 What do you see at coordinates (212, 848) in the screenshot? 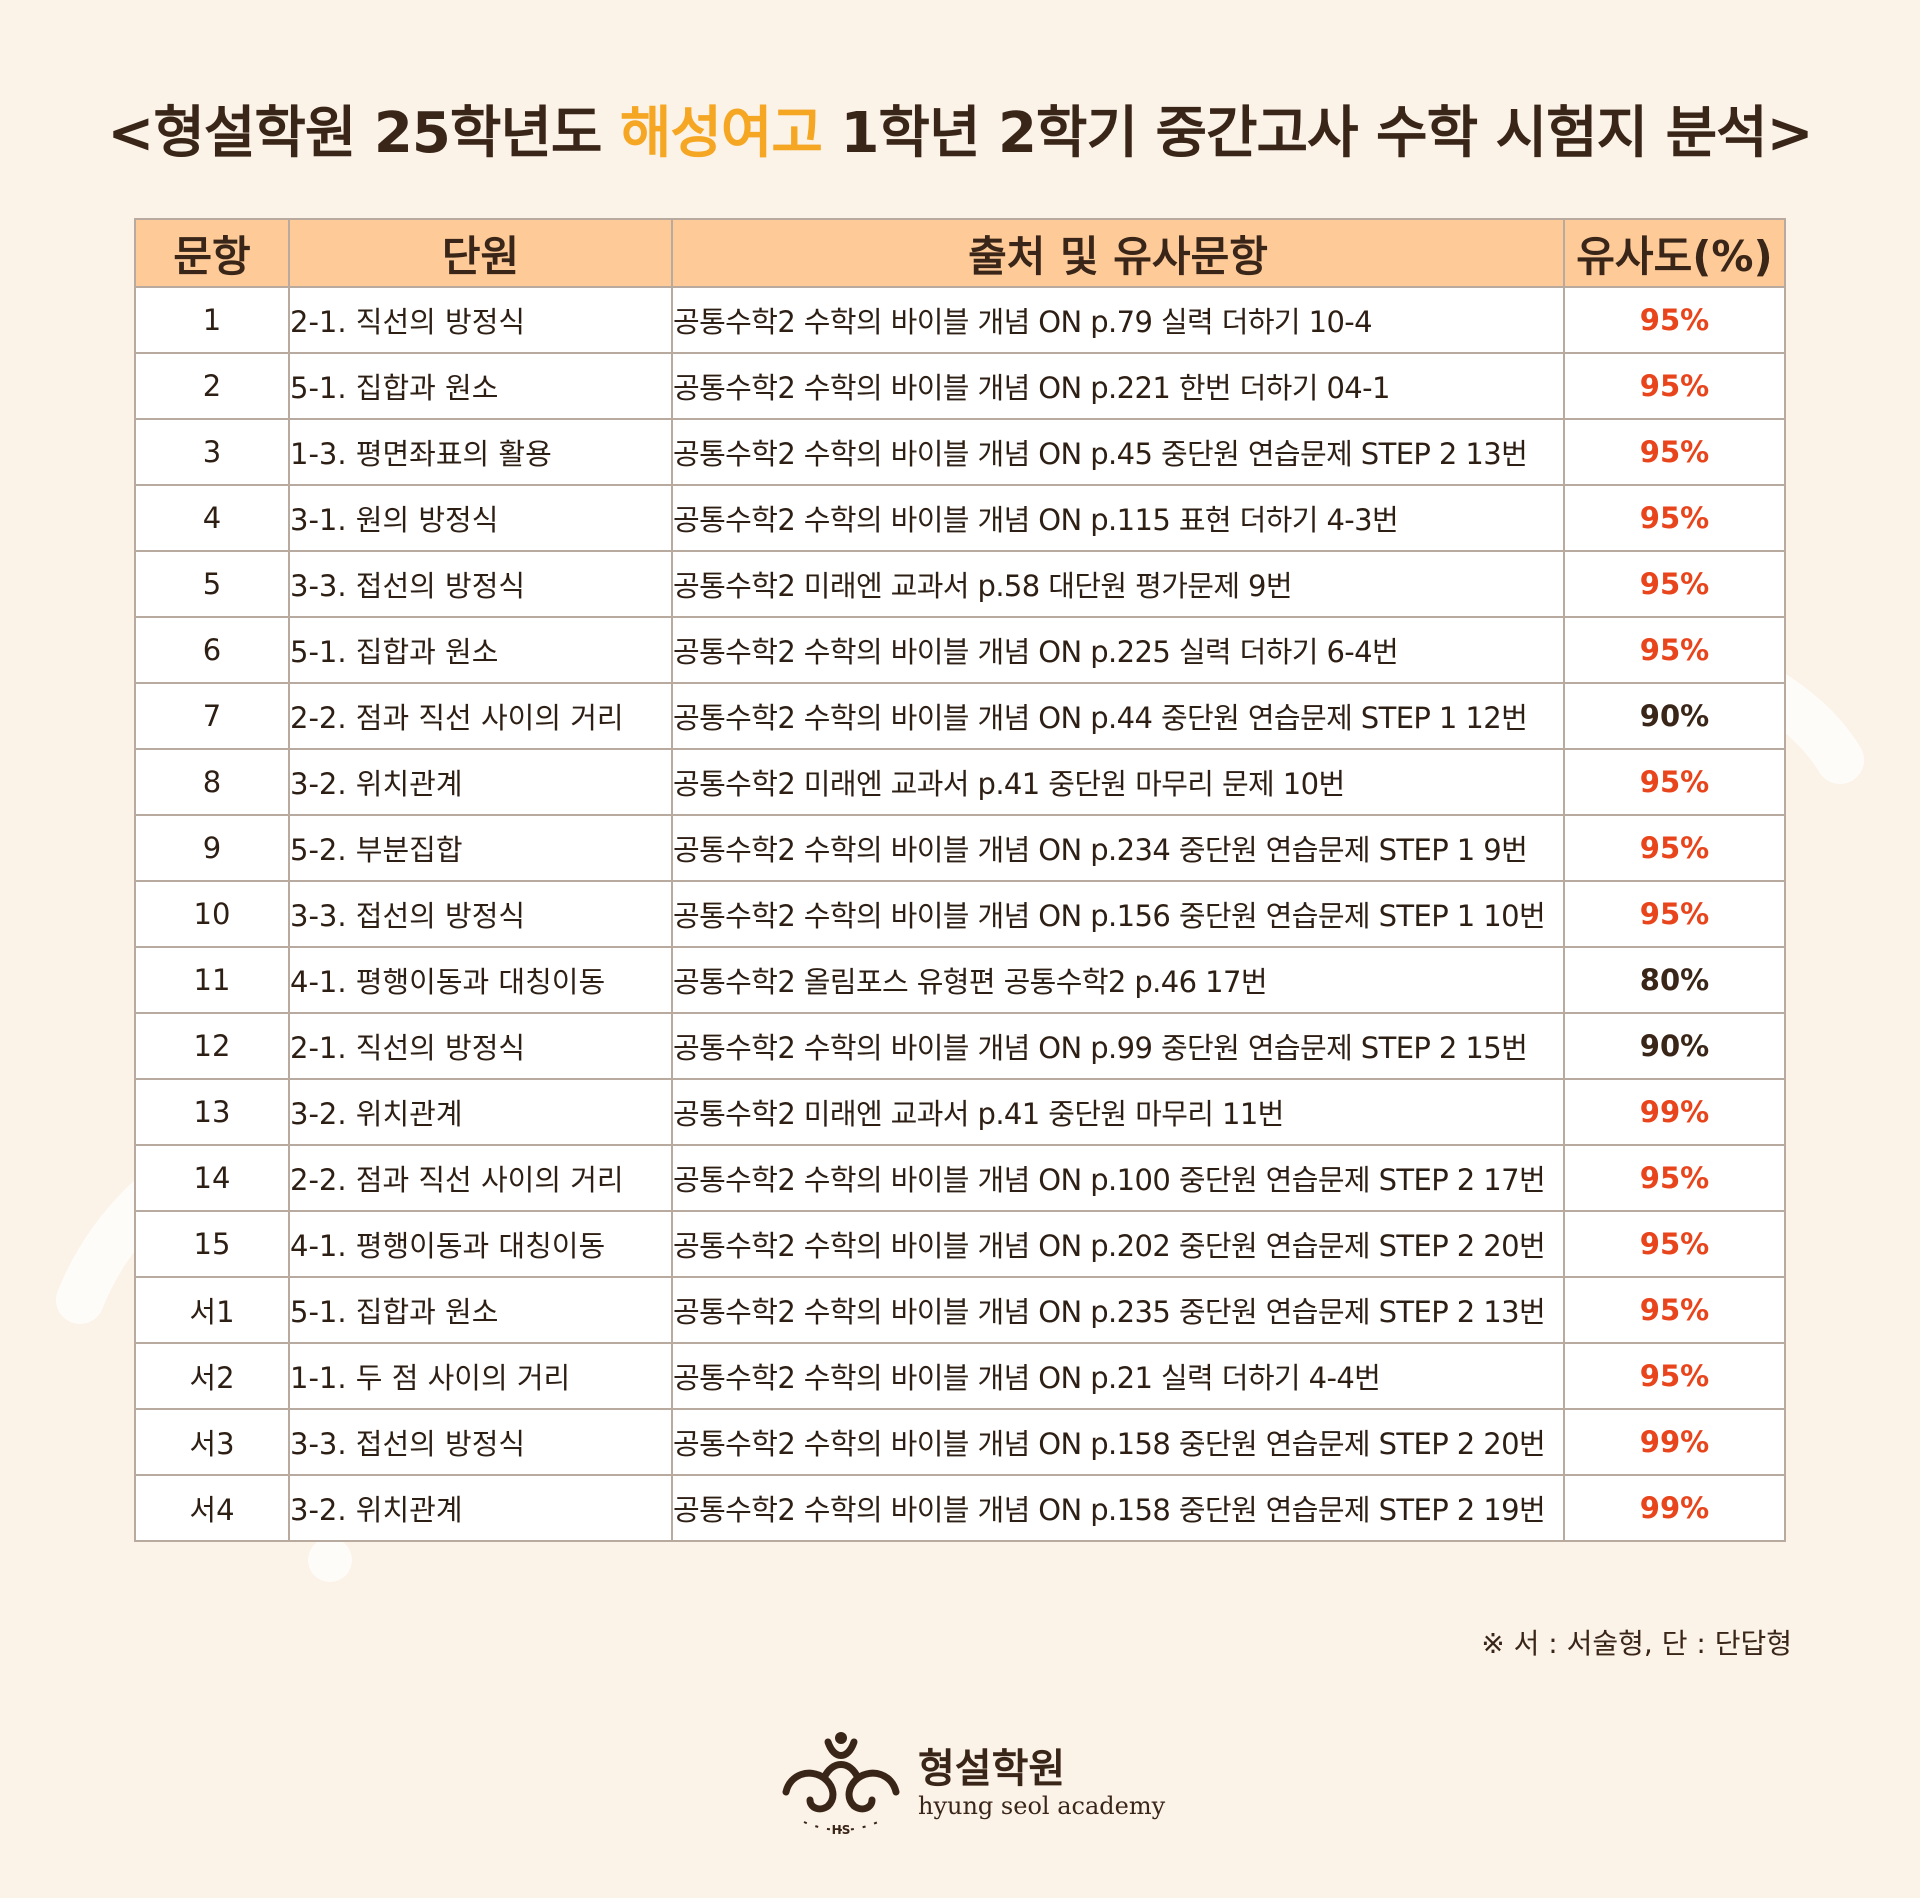
I see `question-no-cell: 9` at bounding box center [212, 848].